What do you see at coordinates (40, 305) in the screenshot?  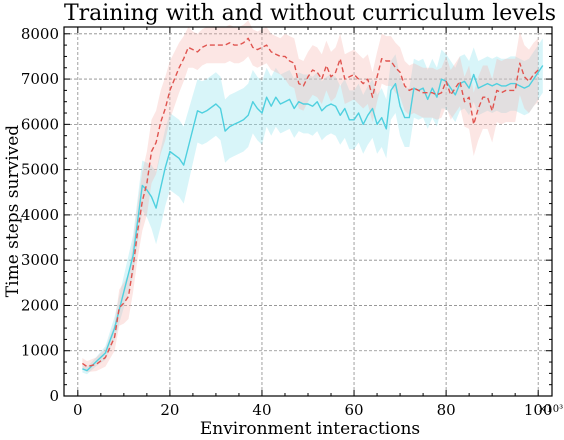 I see `y-tick-label: 2000` at bounding box center [40, 305].